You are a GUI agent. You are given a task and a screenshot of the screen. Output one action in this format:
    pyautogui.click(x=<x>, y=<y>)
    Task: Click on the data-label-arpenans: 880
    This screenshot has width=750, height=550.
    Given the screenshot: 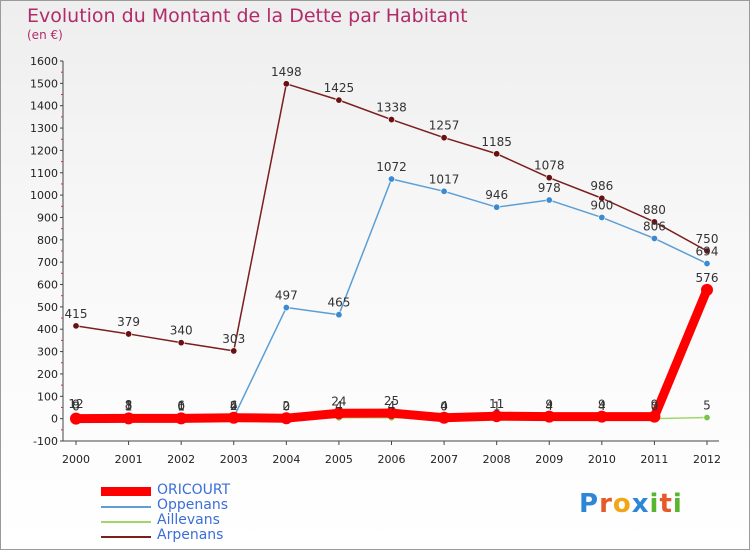 What is the action you would take?
    pyautogui.click(x=654, y=210)
    